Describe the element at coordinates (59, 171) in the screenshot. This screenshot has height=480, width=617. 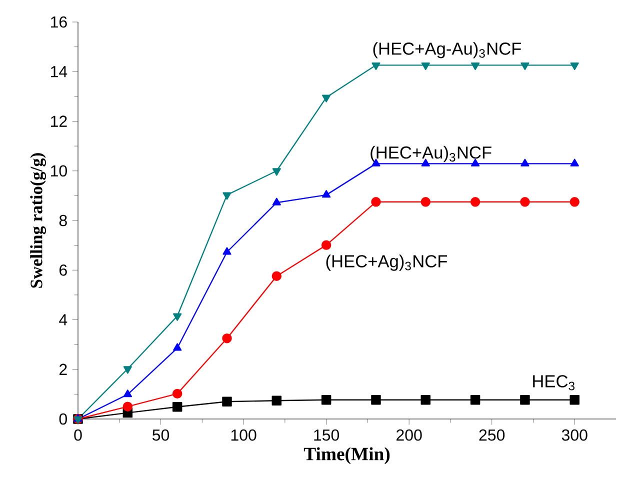
I see `y-tick-label: 10` at that location.